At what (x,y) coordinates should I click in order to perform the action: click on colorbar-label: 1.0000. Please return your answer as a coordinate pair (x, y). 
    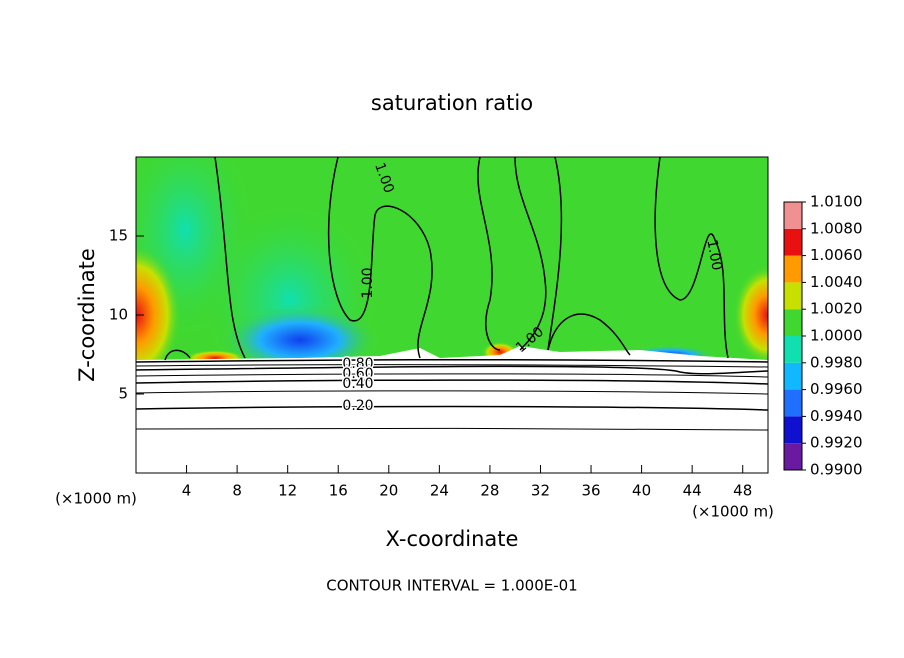
    Looking at the image, I should click on (836, 336).